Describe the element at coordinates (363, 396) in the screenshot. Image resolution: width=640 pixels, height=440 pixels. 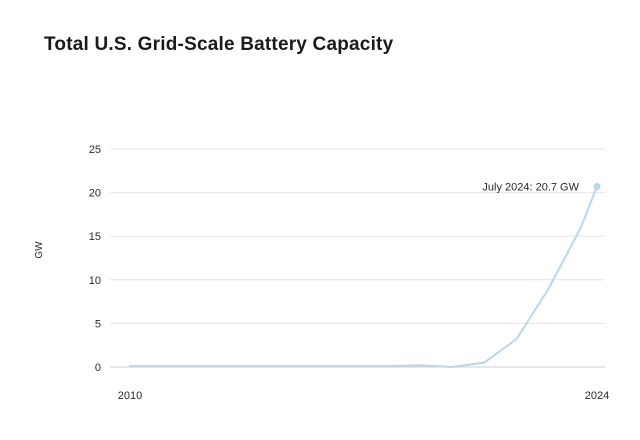
I see `x-axis-ticks: 2010 2024` at that location.